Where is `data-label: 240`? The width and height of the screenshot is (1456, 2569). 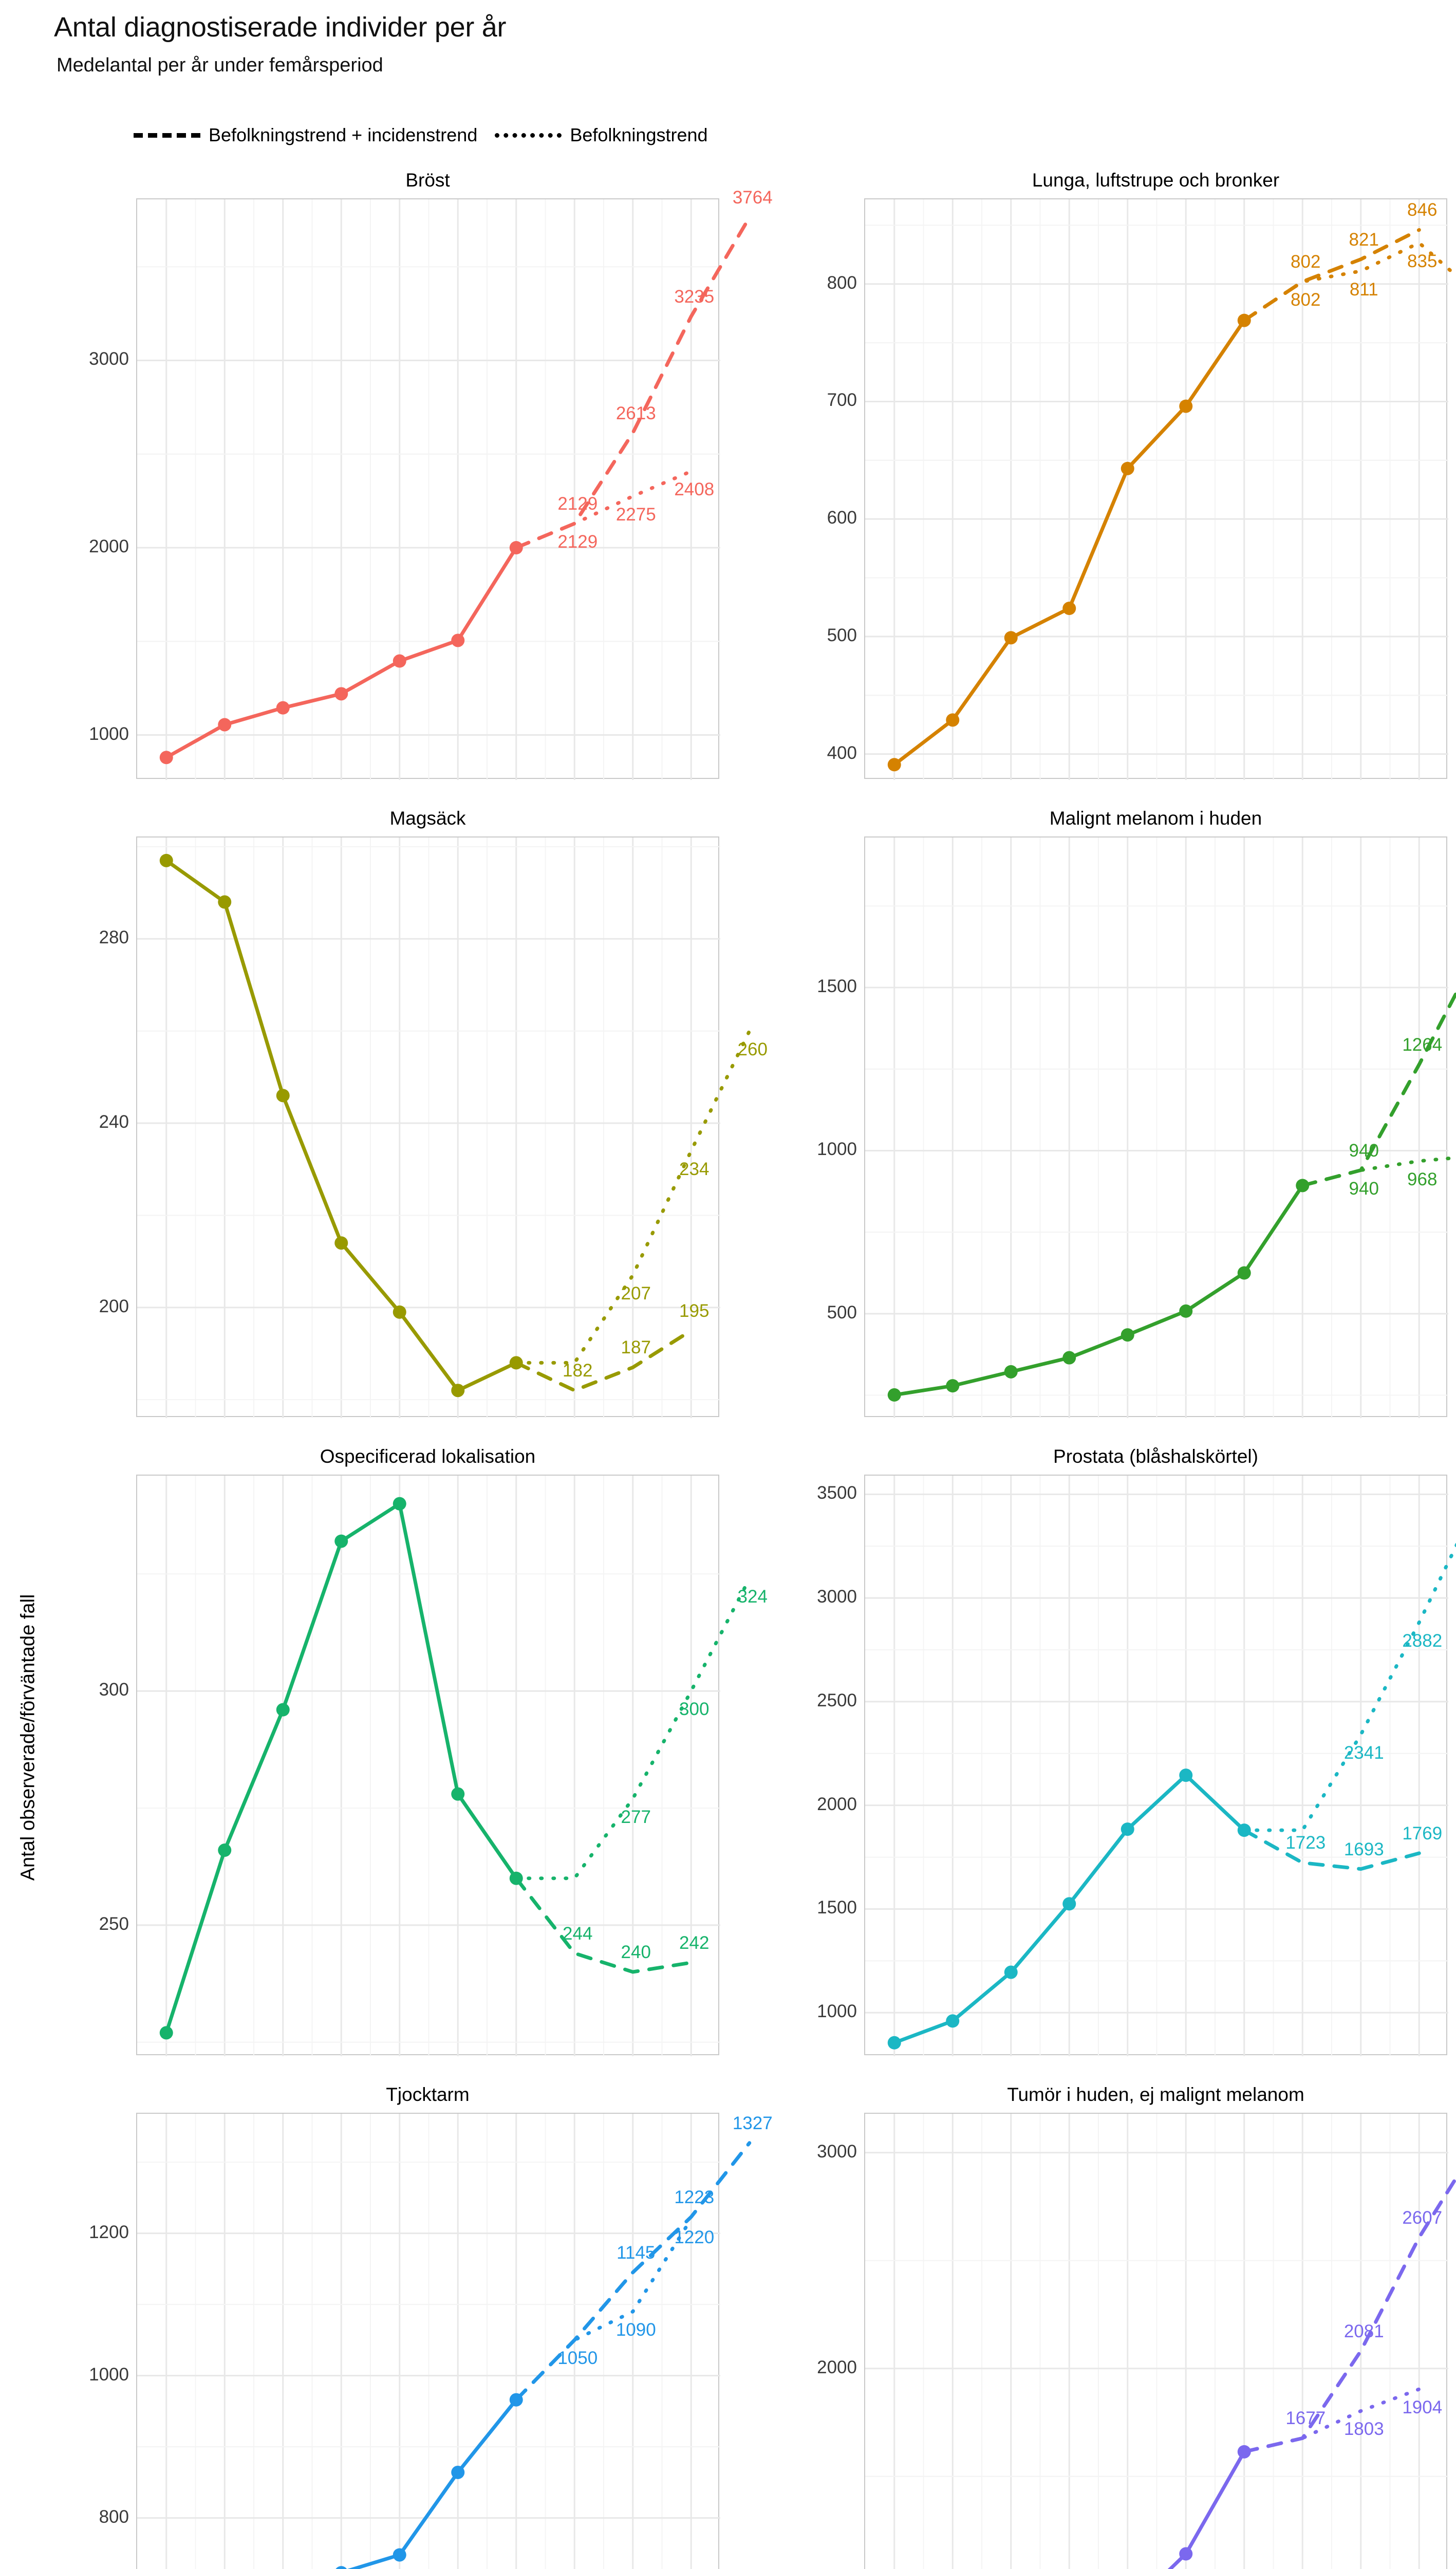
data-label: 240 is located at coordinates (636, 1952).